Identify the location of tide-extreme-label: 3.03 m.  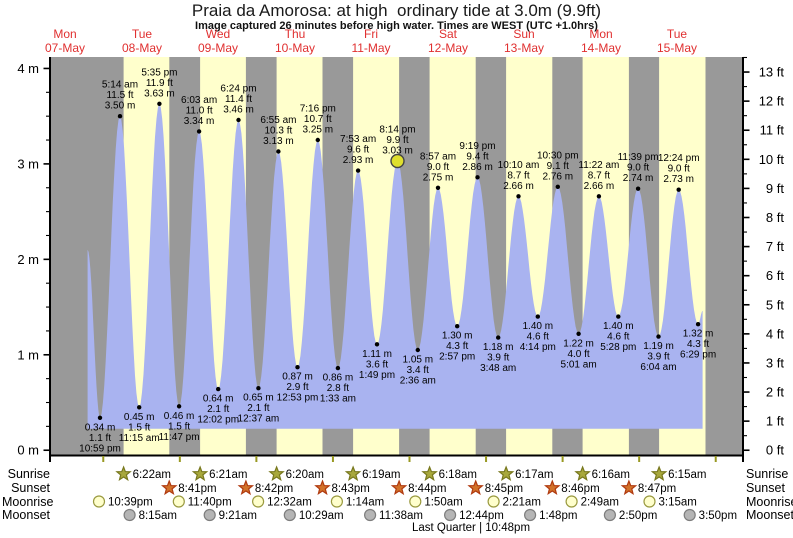
(397, 151).